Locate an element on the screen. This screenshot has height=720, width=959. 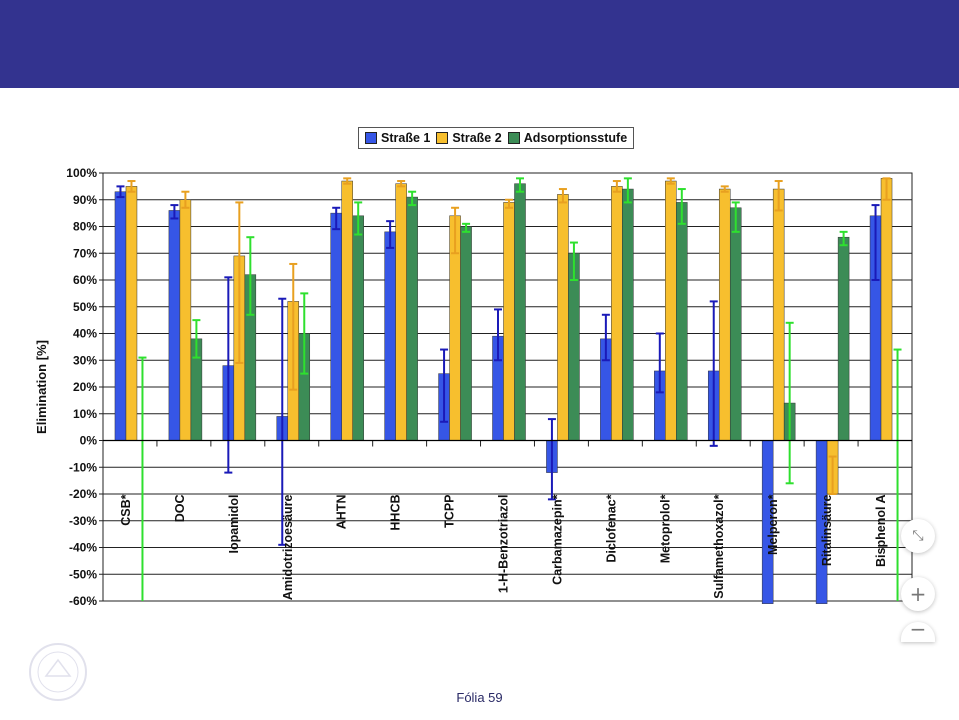
slide-number: Fólia 59 is located at coordinates (479, 697).